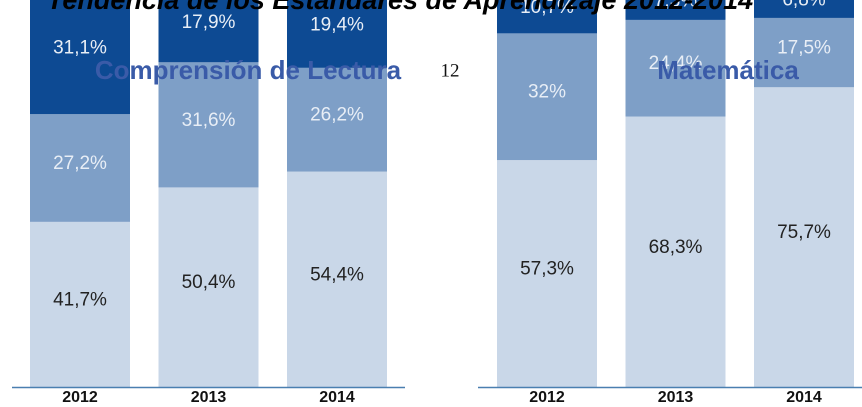 The image size is (862, 407). I want to click on page-number: 12, so click(450, 70).